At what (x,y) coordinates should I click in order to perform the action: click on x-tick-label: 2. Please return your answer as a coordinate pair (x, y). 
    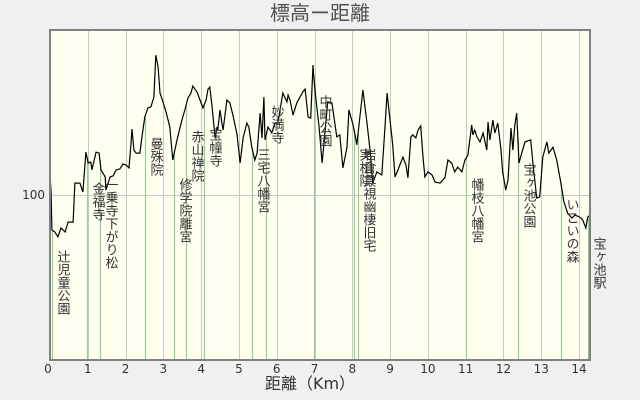
    Looking at the image, I should click on (125, 369).